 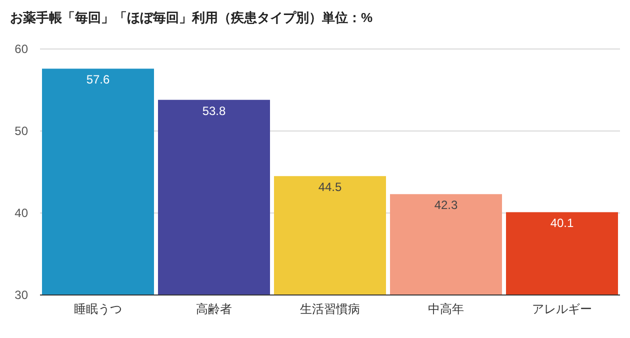 What do you see at coordinates (330, 309) in the screenshot?
I see `x-tick-label: 生活習慣病` at bounding box center [330, 309].